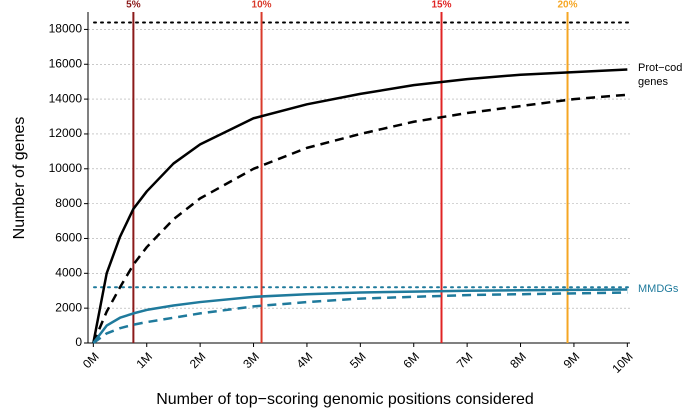  What do you see at coordinates (568, 5) in the screenshot?
I see `threshold-label: 20%` at bounding box center [568, 5].